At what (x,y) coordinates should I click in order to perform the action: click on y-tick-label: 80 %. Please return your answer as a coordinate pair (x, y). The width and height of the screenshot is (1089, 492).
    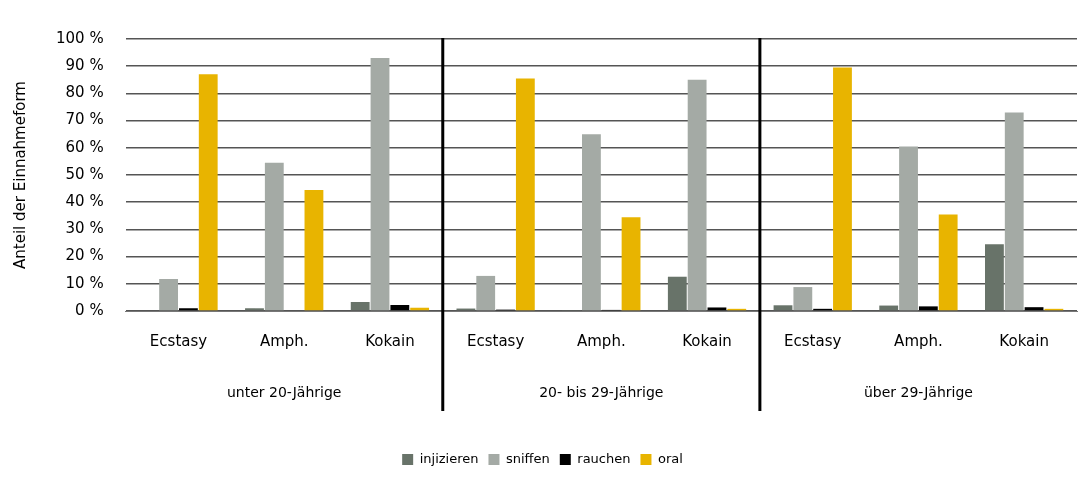
    Looking at the image, I should click on (84, 92).